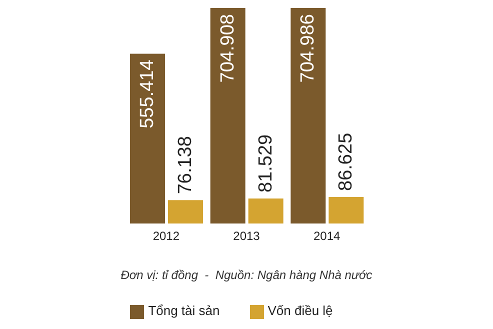 The image size is (493, 329). Describe the element at coordinates (184, 310) in the screenshot. I see `legend-label: Tổng tài sản` at that location.